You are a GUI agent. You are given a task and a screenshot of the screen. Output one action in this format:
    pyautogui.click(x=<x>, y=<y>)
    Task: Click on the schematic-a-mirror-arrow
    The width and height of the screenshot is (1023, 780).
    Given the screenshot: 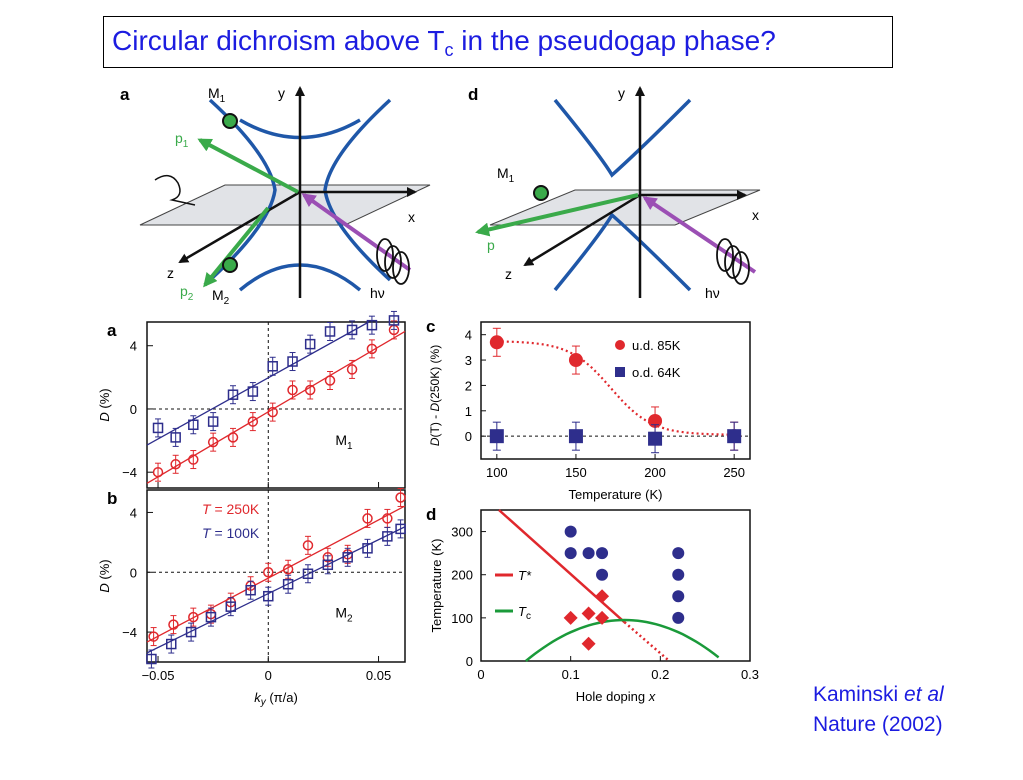 What is the action you would take?
    pyautogui.click(x=175, y=190)
    